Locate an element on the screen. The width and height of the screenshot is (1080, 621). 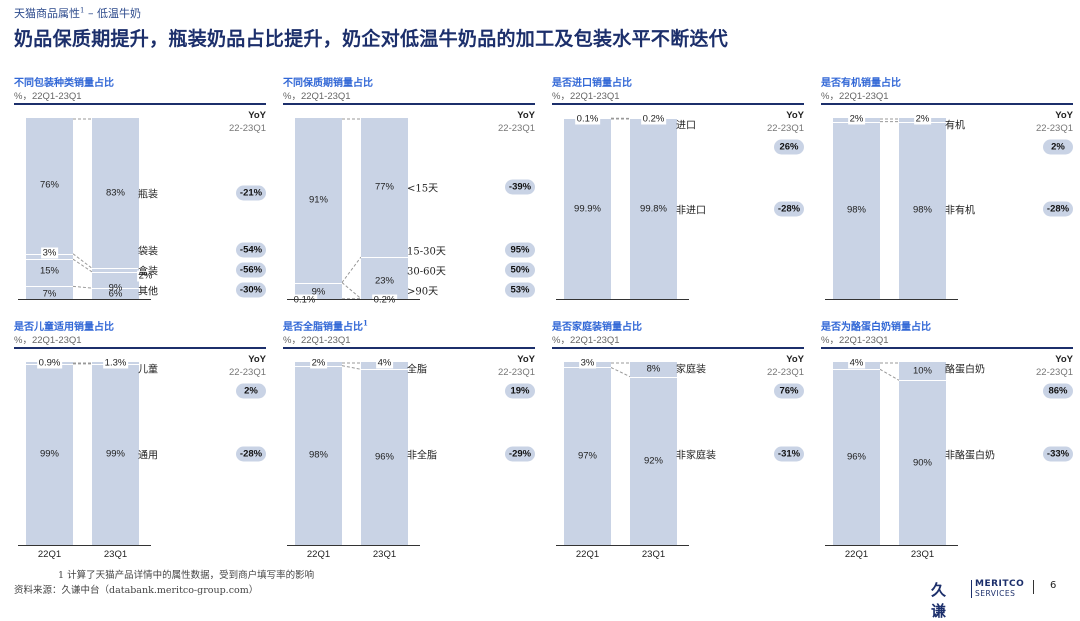
category-label: 非有机 is located at coordinates (960, 208).